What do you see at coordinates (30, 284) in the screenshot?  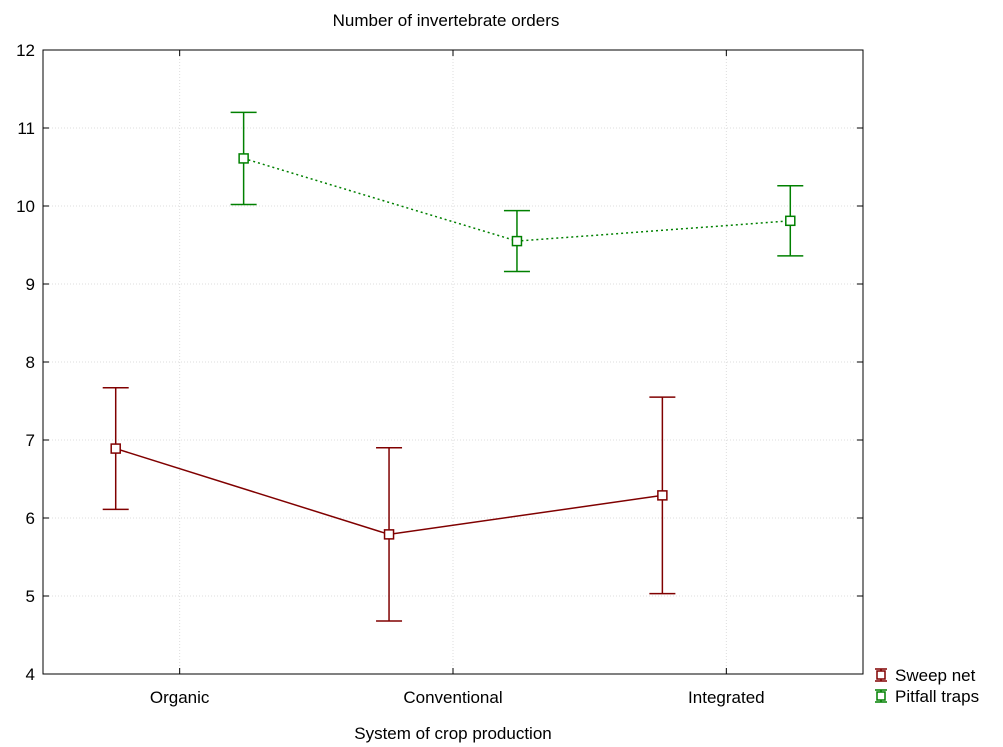 I see `y-tick-label: 9` at bounding box center [30, 284].